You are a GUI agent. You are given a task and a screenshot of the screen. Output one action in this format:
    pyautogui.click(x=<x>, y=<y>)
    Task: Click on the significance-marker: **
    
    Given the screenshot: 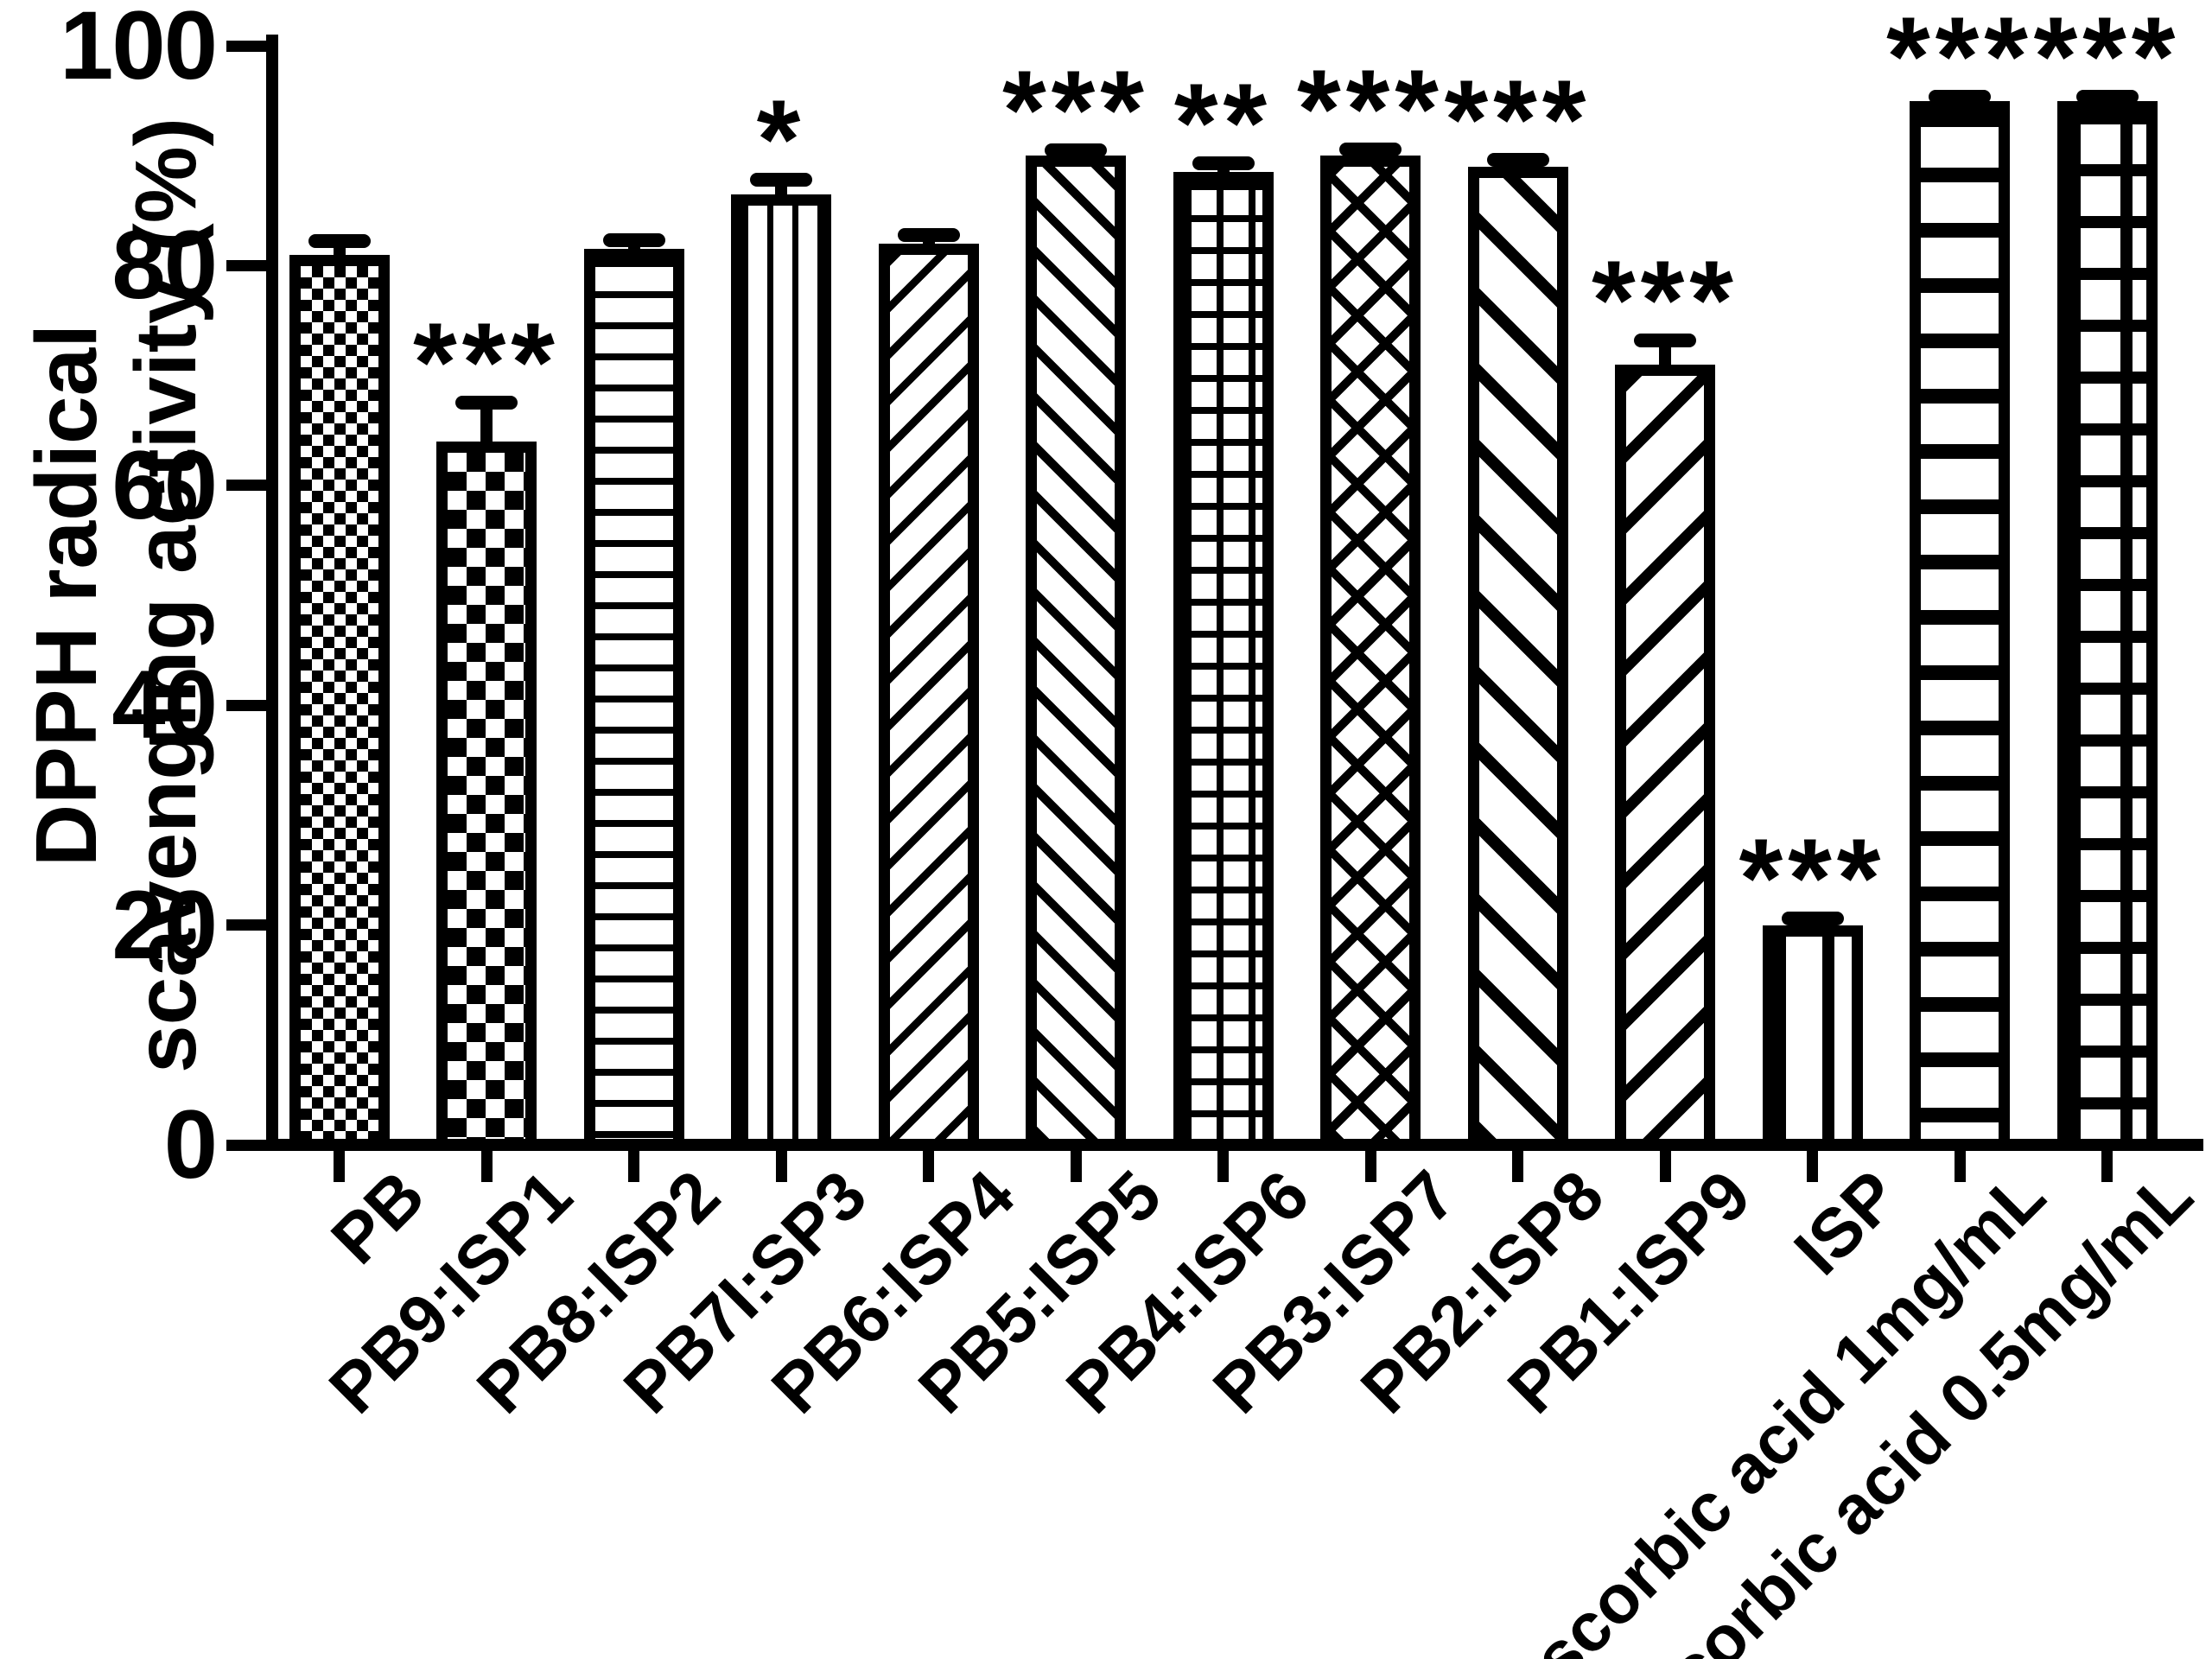 What is the action you would take?
    pyautogui.click(x=1223, y=123)
    